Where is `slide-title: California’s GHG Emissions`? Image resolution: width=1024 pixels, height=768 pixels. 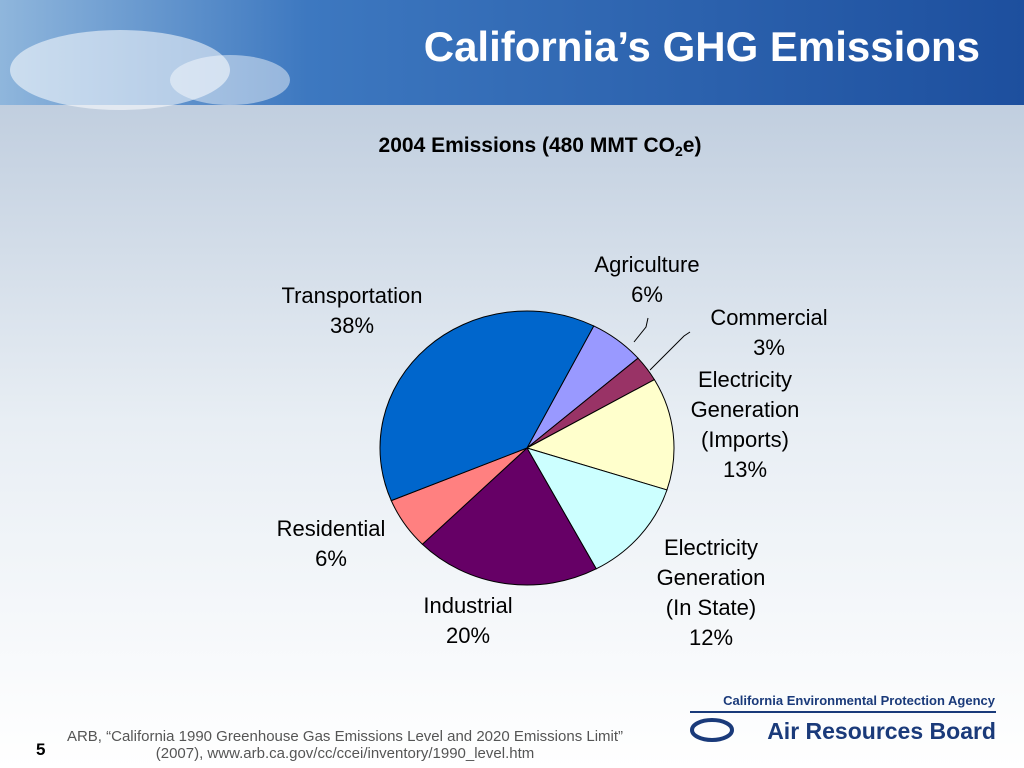 slide-title: California’s GHG Emissions is located at coordinates (702, 46).